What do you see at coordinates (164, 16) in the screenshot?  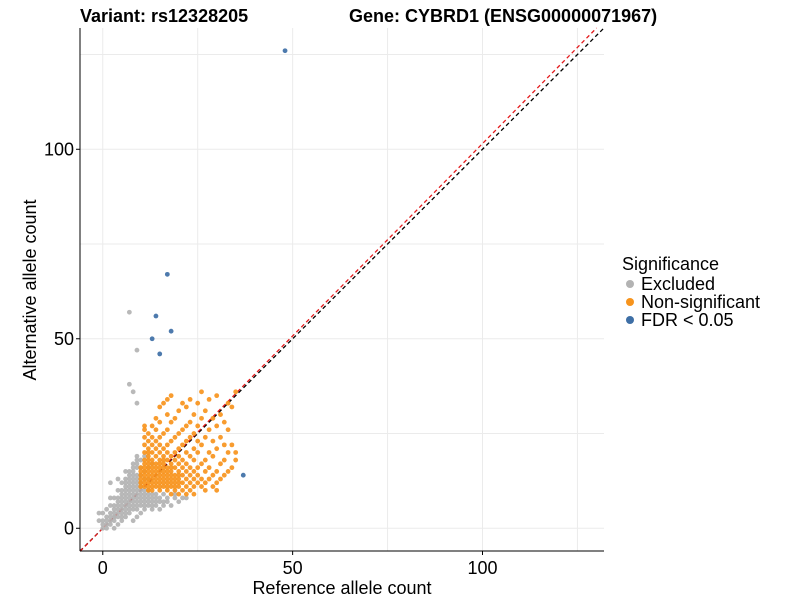 I see `chart-title-variant: Variant: rs12328205` at bounding box center [164, 16].